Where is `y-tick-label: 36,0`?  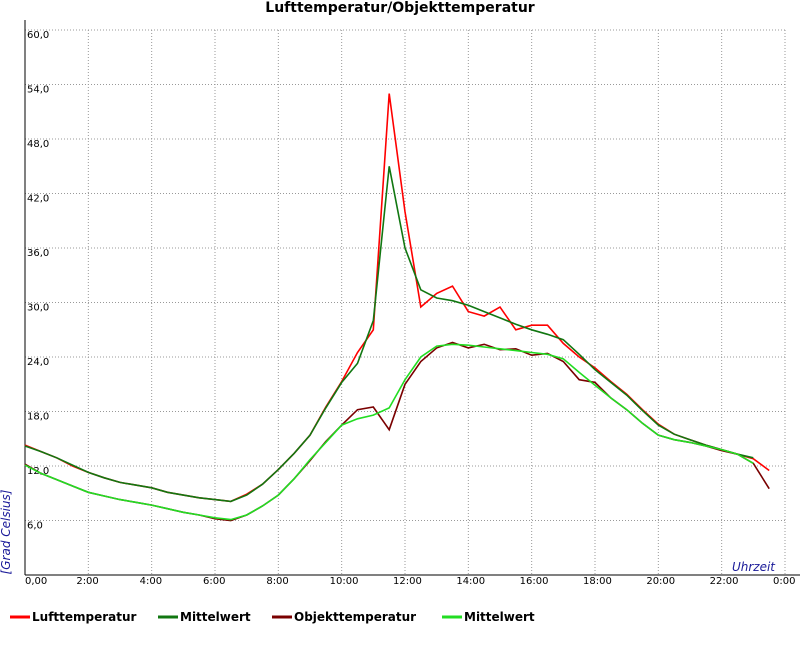
y-tick-label: 36,0 is located at coordinates (38, 253).